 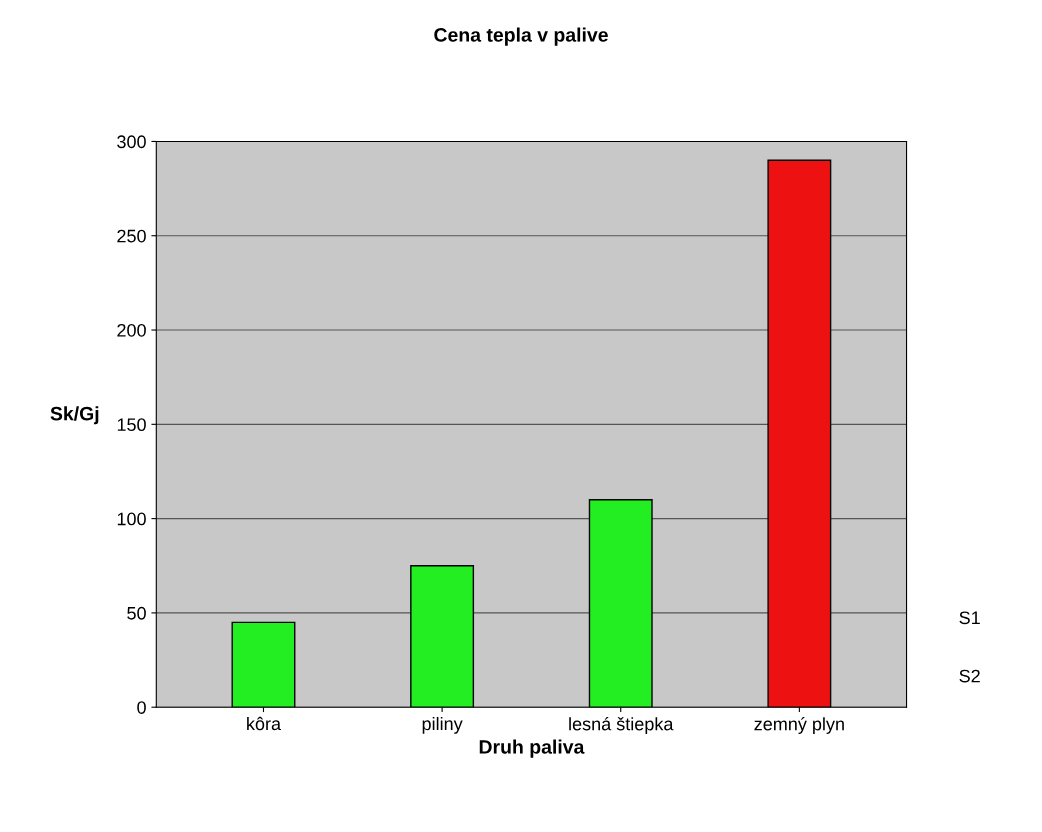 I want to click on y-tick-label: 50, so click(x=136, y=613).